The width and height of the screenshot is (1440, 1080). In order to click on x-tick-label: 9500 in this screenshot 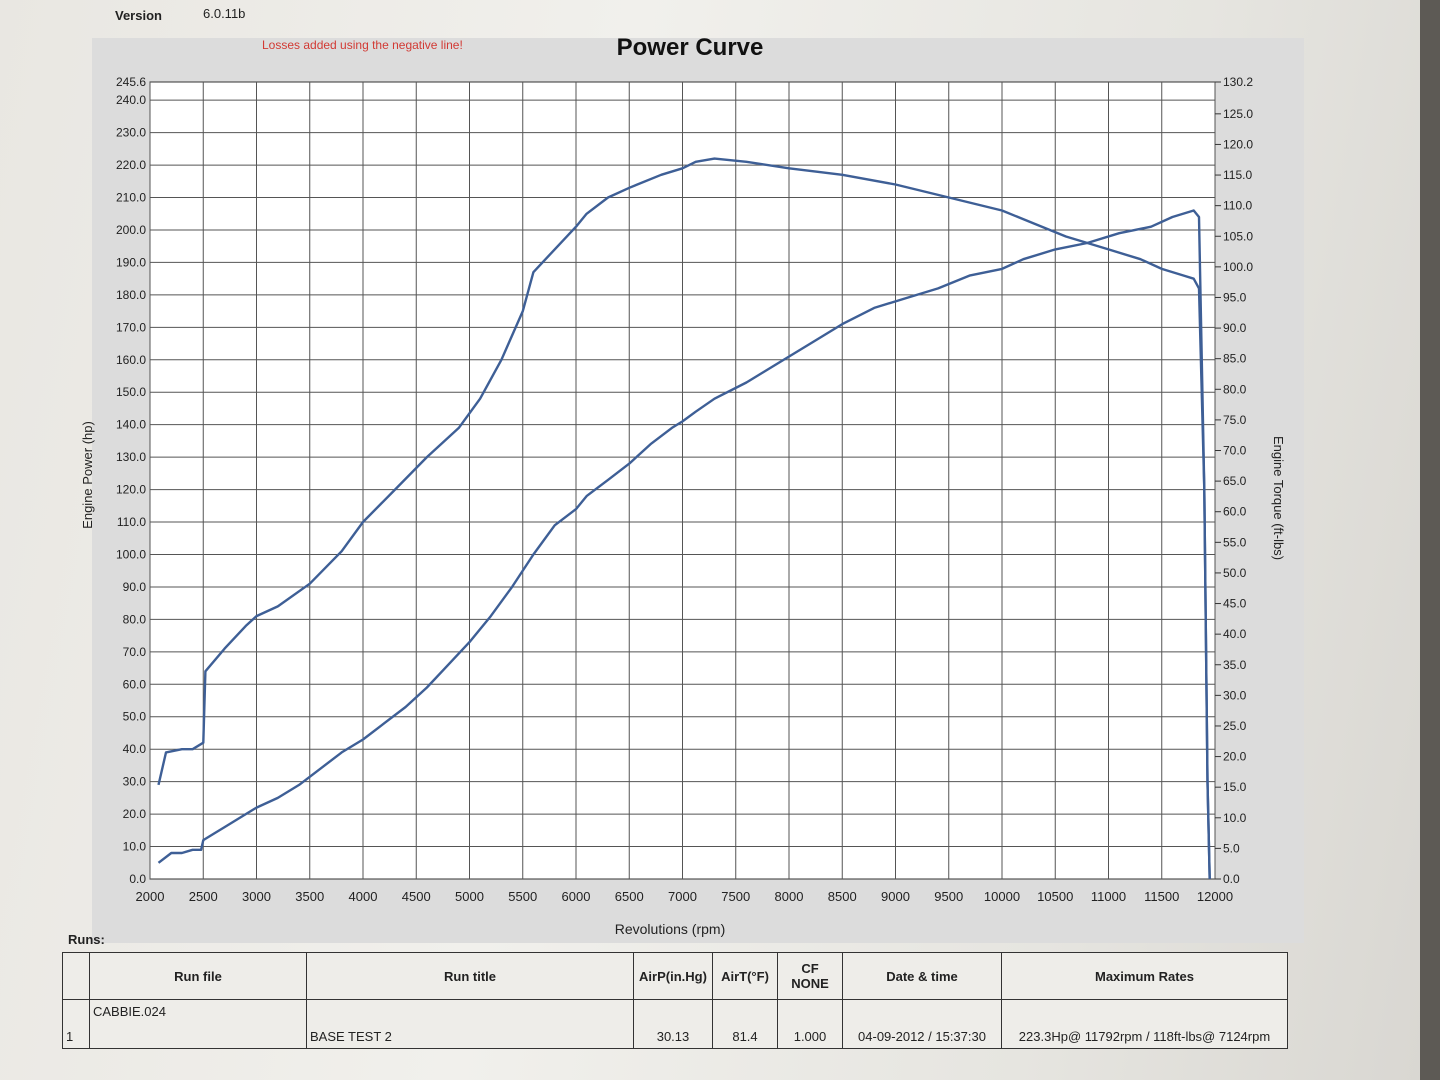, I will do `click(948, 896)`.